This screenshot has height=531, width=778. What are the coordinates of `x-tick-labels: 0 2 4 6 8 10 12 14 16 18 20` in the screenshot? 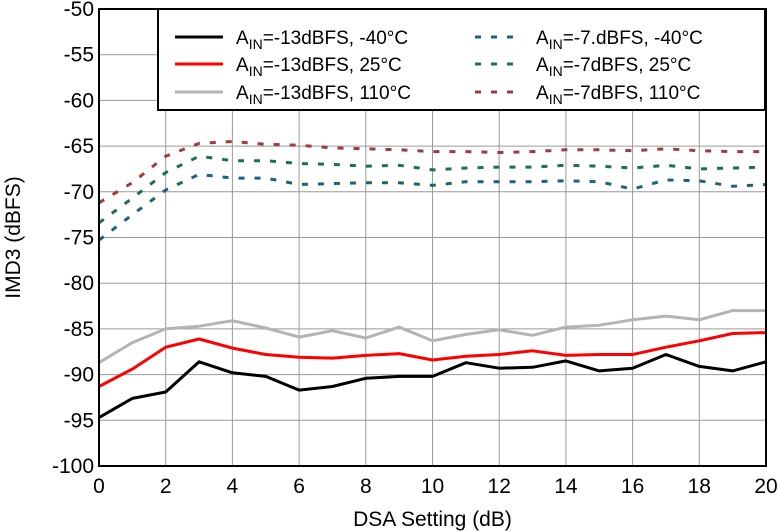 It's located at (435, 486).